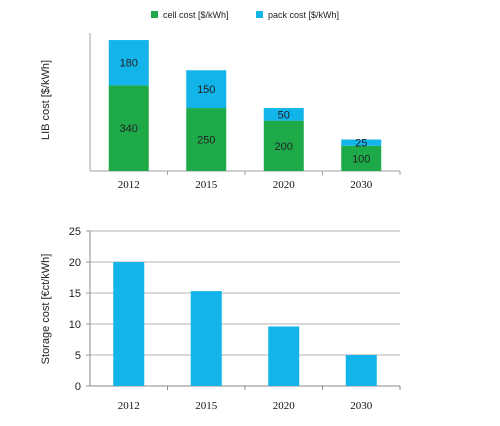 The image size is (500, 426). Describe the element at coordinates (361, 185) in the screenshot. I see `top-x-tick-label-2030: 2030` at that location.